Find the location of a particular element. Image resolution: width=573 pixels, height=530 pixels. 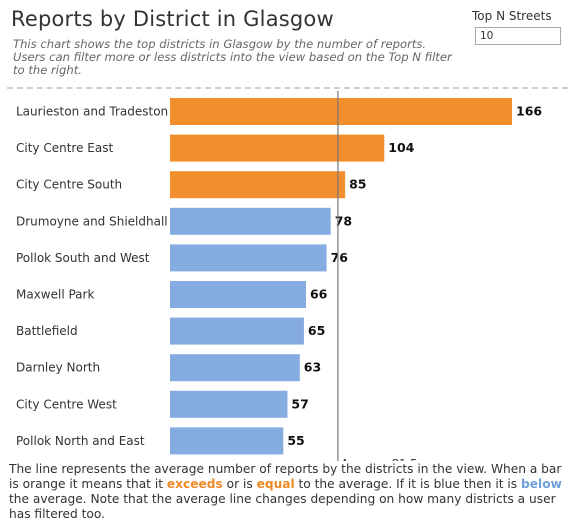

note-below: below is located at coordinates (541, 484).